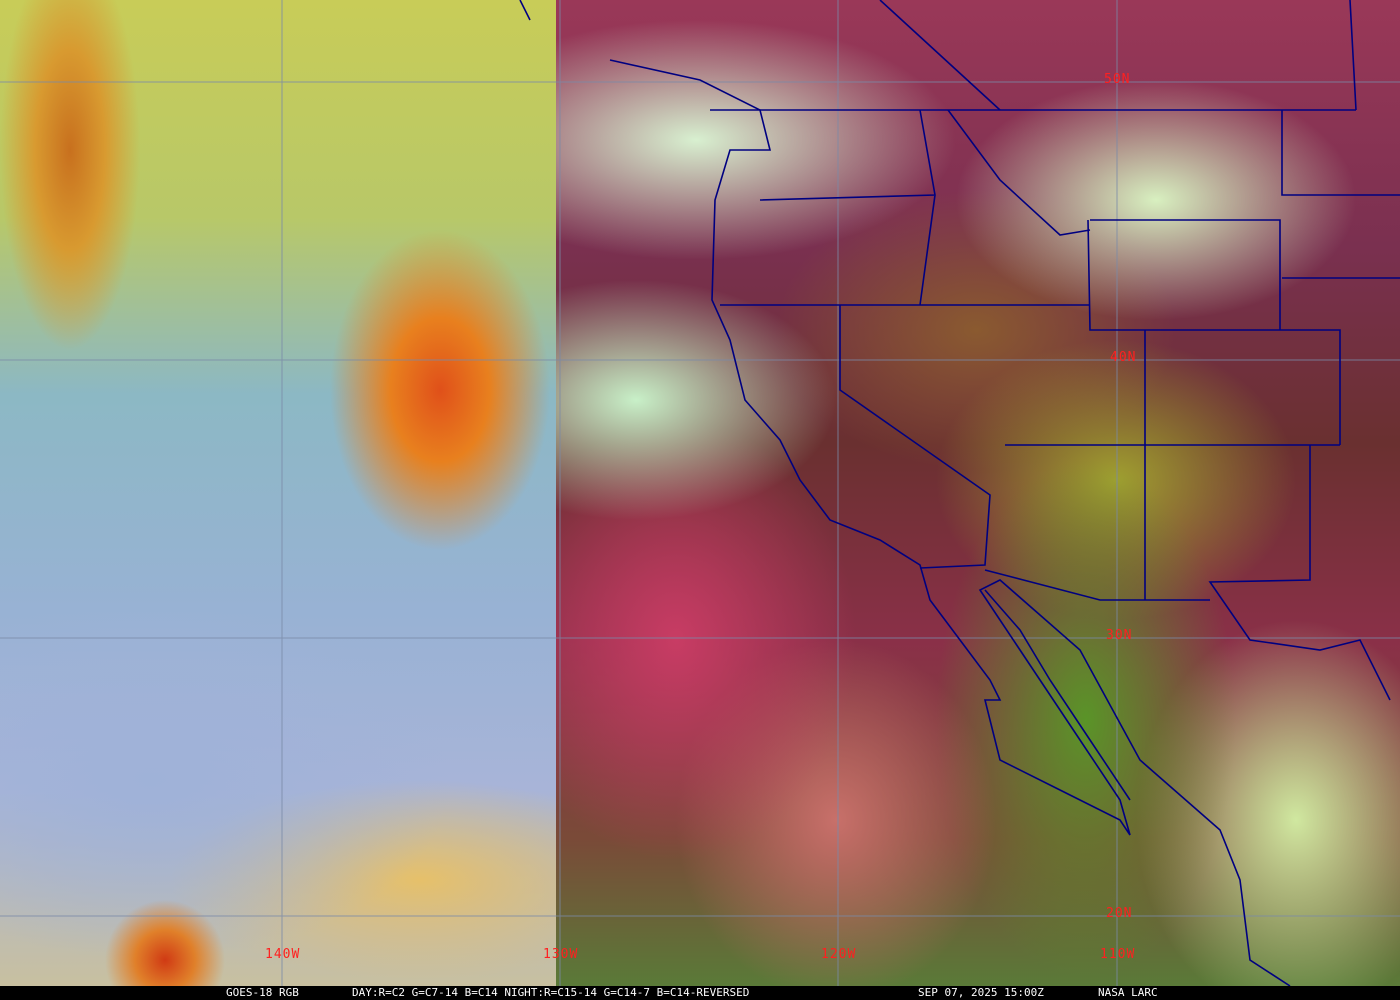 Image resolution: width=1400 pixels, height=1000 pixels. I want to click on caption-product: GOES-18 RGB, so click(262, 992).